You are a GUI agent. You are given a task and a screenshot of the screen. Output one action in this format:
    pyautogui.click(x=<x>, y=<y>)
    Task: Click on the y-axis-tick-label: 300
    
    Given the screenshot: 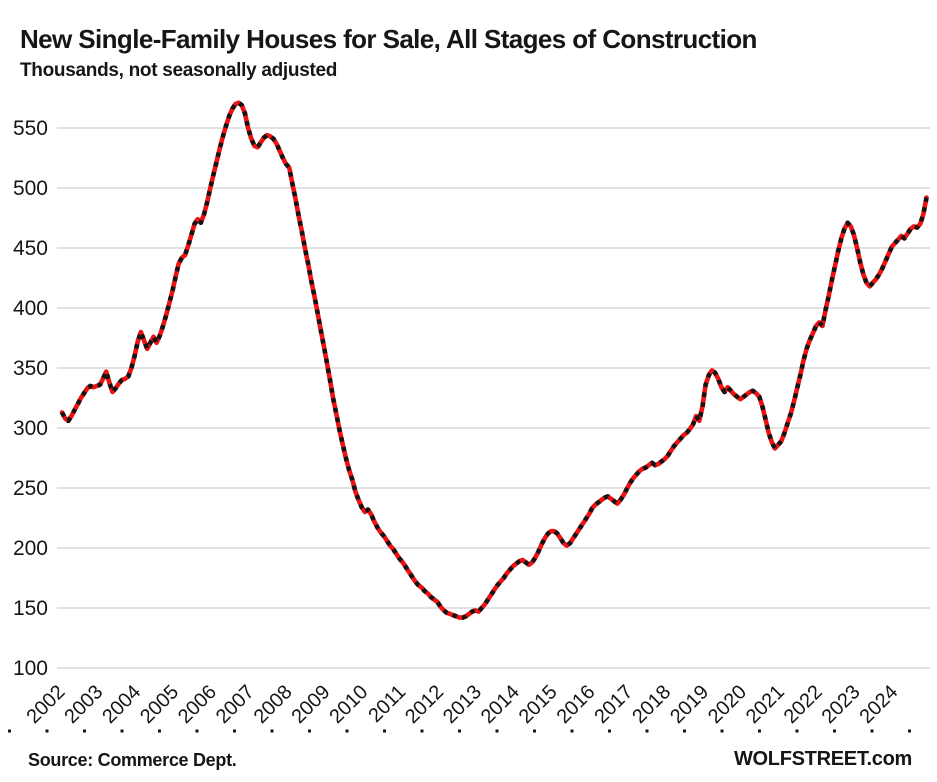 What is the action you would take?
    pyautogui.click(x=30, y=428)
    